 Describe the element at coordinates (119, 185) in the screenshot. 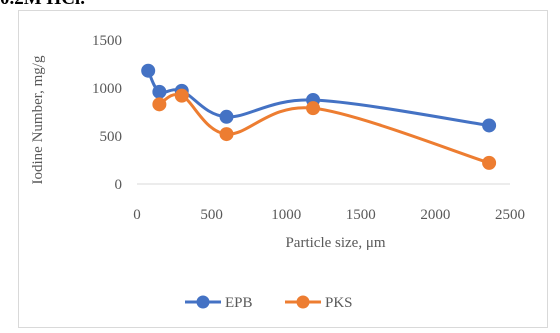

I see `y-tick-label: 0` at that location.